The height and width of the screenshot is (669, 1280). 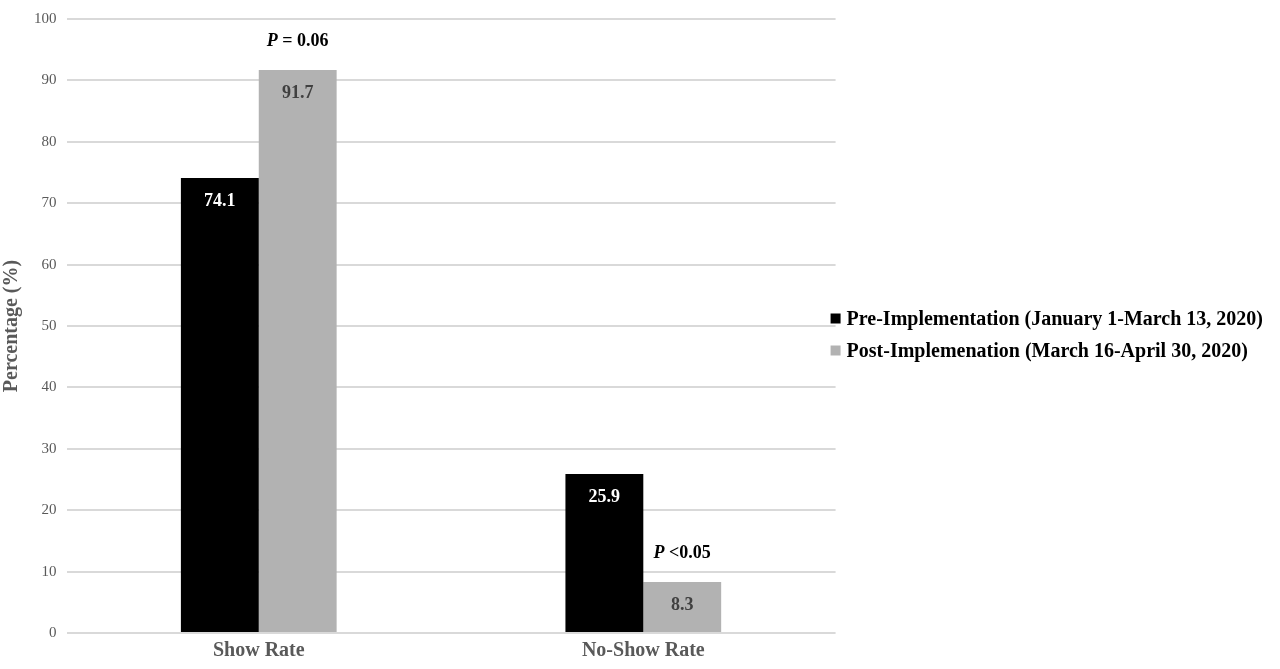 What do you see at coordinates (49, 140) in the screenshot?
I see `y-tick-label: 80` at bounding box center [49, 140].